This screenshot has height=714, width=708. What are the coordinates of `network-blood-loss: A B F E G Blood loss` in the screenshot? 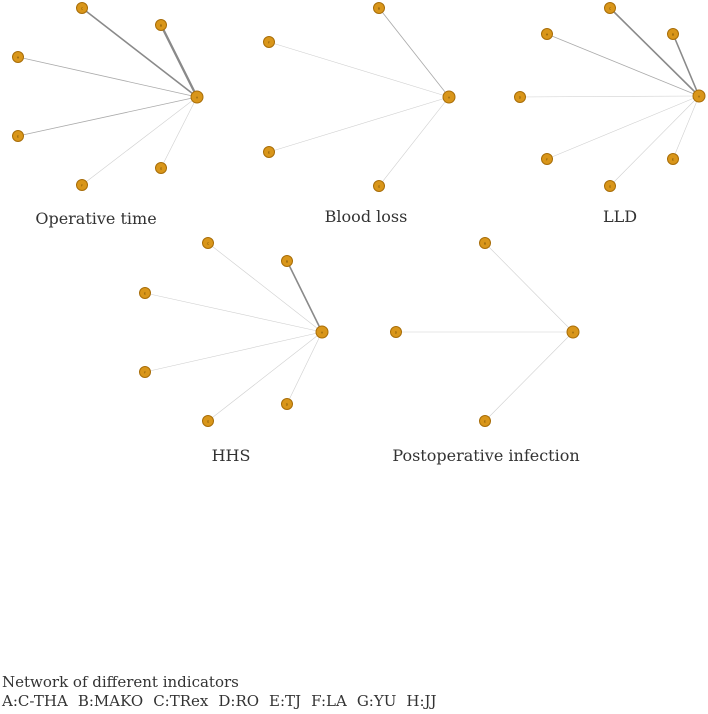 It's located at (359, 114).